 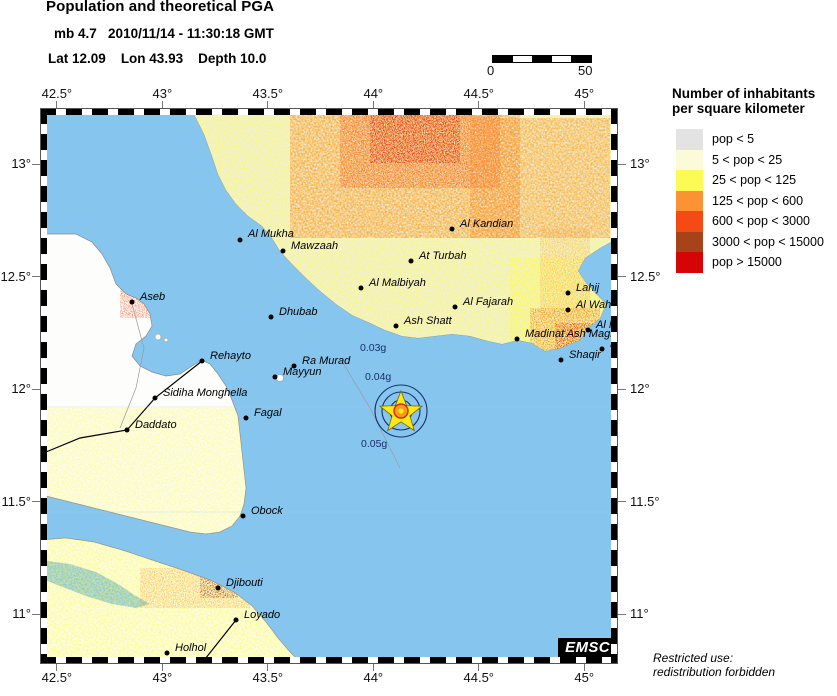 I want to click on legend-entry: pop < 5, so click(x=754, y=139).